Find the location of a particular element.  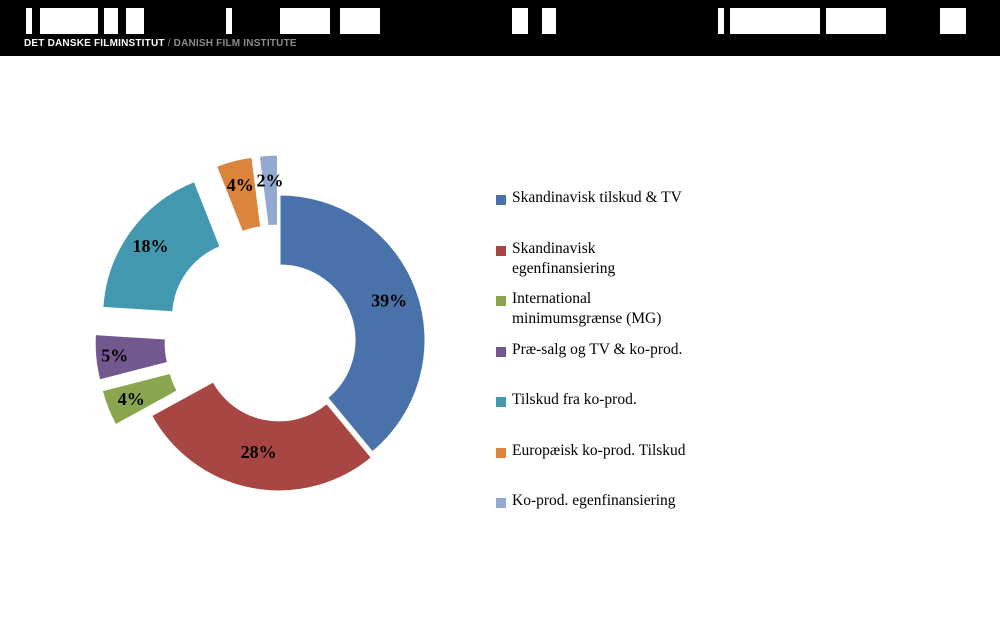

legend-label-line: Skandinavisk is located at coordinates (554, 248).